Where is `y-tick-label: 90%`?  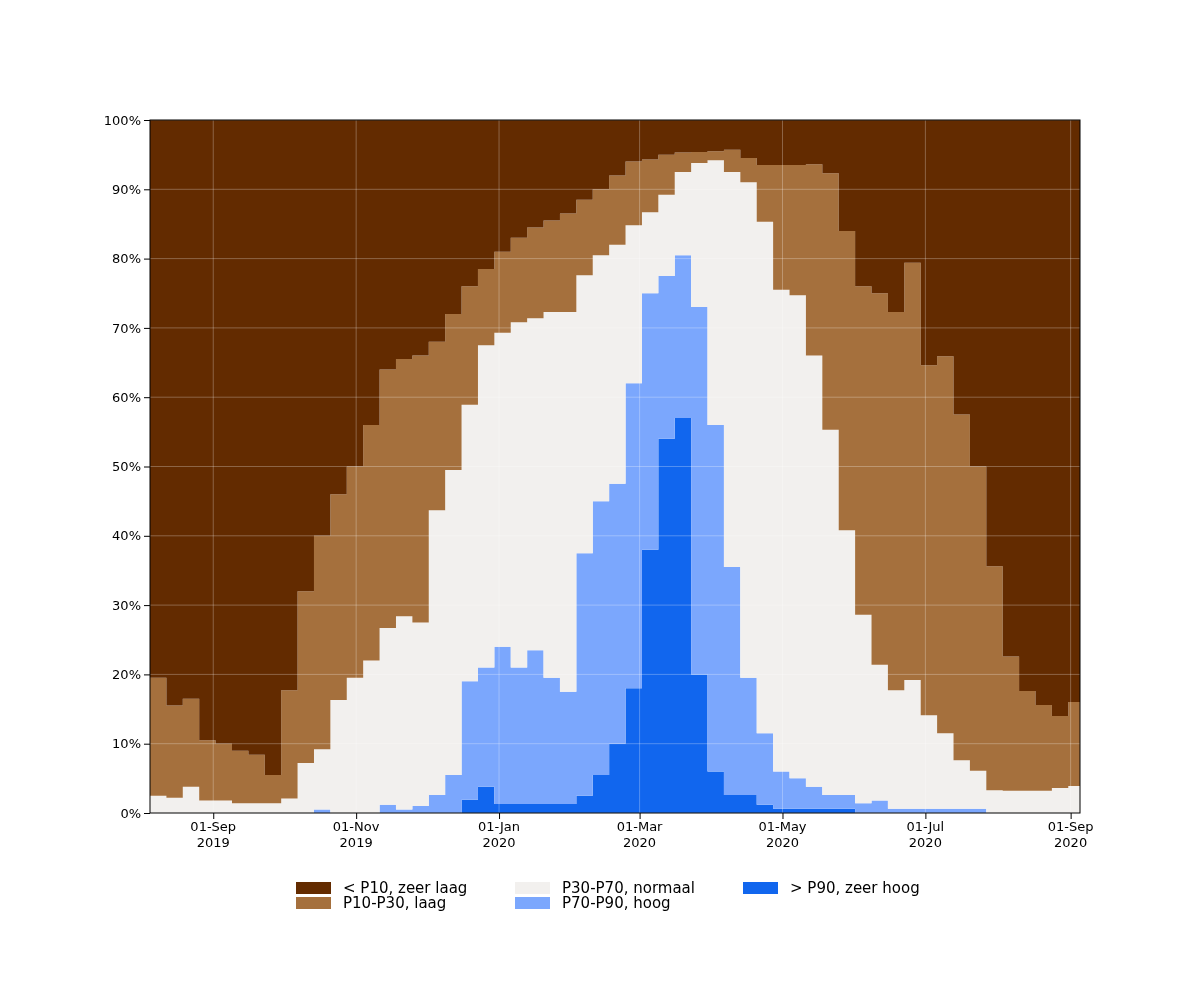 y-tick-label: 90% is located at coordinates (126, 189).